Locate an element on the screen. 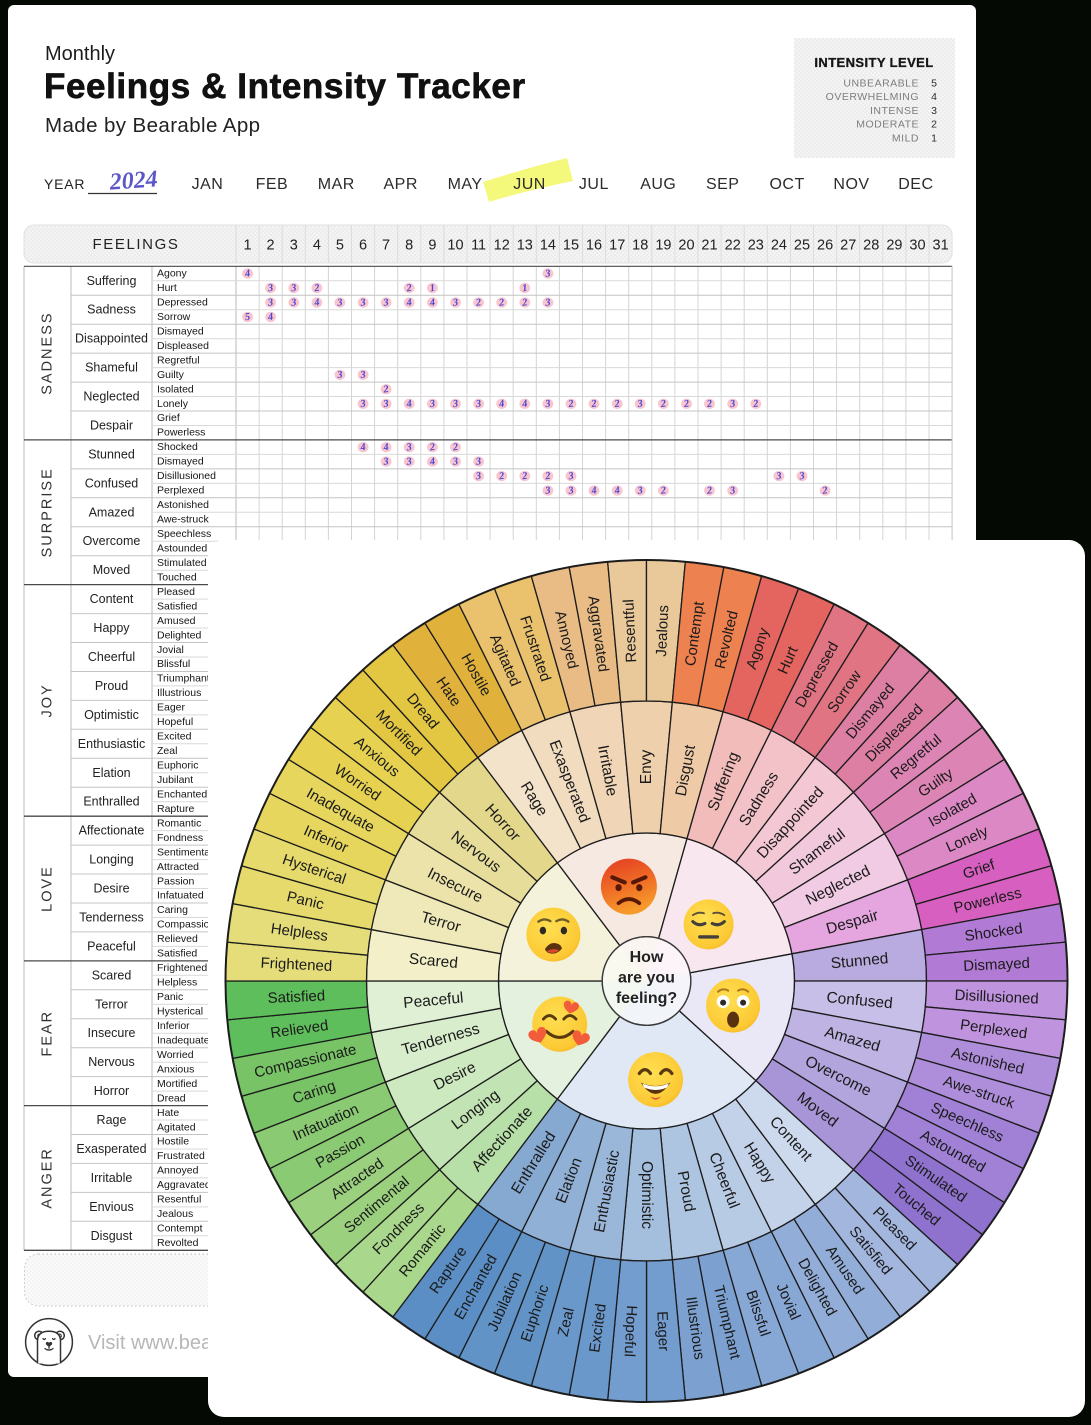 The width and height of the screenshot is (1091, 1425). svg-text: Zeal is located at coordinates (566, 1322).